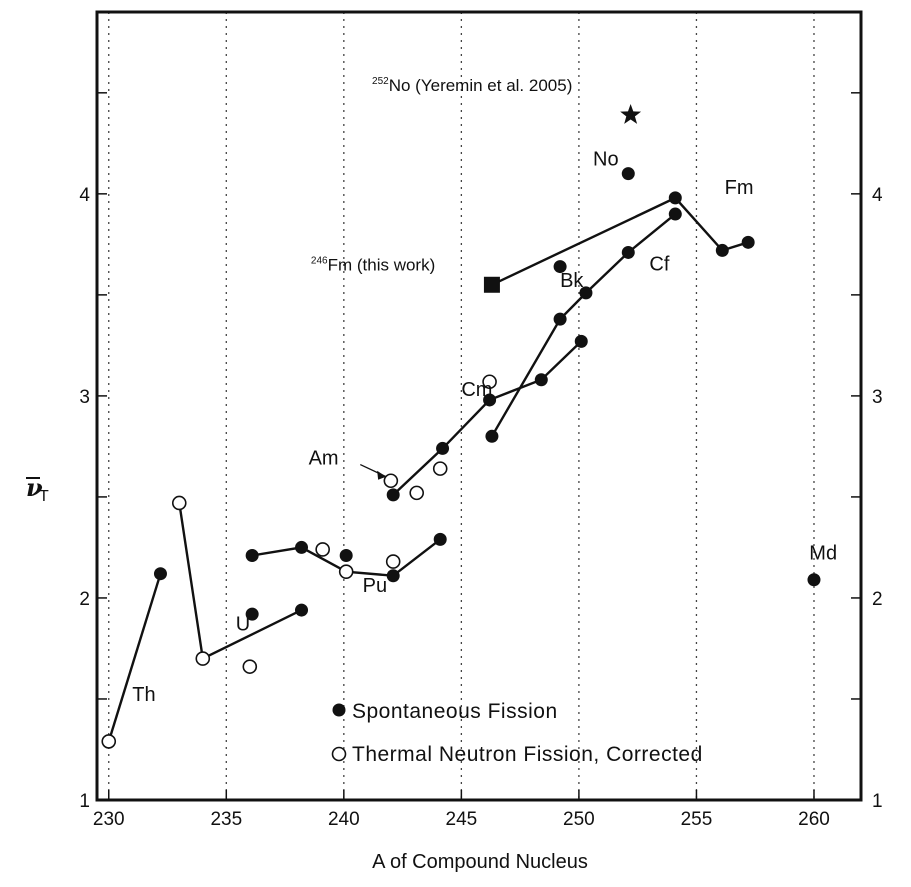 The width and height of the screenshot is (911, 887). What do you see at coordinates (380, 81) in the screenshot?
I see `annotation-0-superscript: 252` at bounding box center [380, 81].